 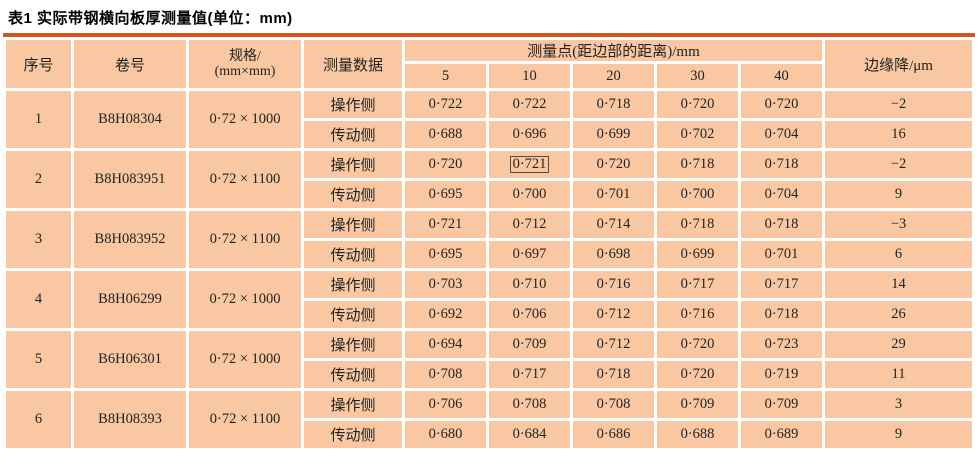 What do you see at coordinates (614, 50) in the screenshot?
I see `header-points-group: 测量点(距边部的距离)/mm` at bounding box center [614, 50].